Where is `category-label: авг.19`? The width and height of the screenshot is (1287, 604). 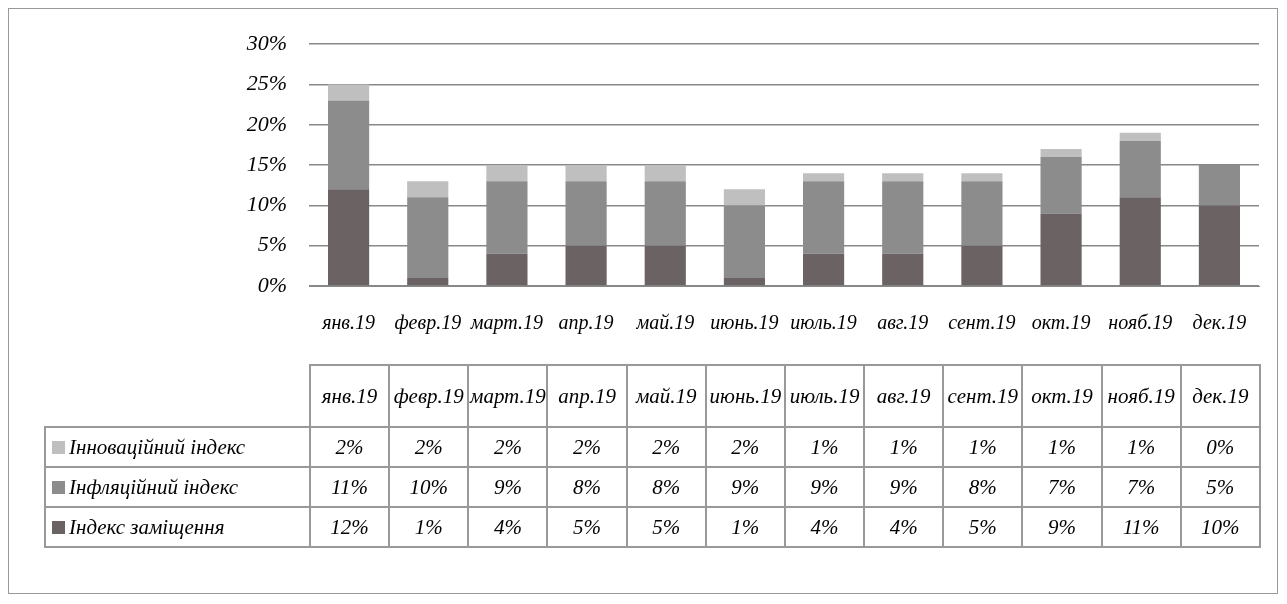 category-label: авг.19 is located at coordinates (903, 396).